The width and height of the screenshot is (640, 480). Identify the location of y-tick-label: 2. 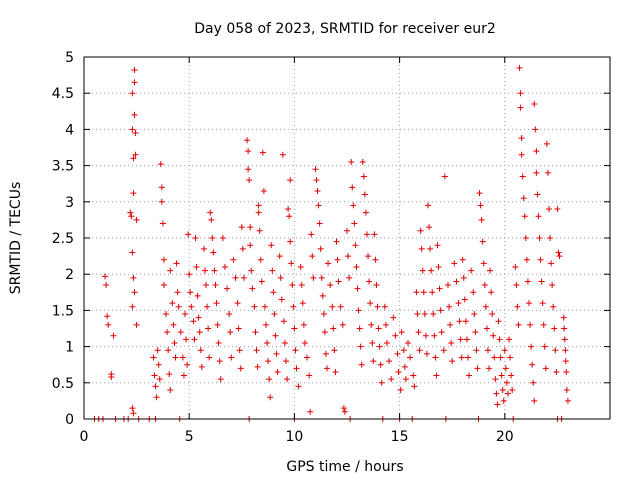
(69, 275).